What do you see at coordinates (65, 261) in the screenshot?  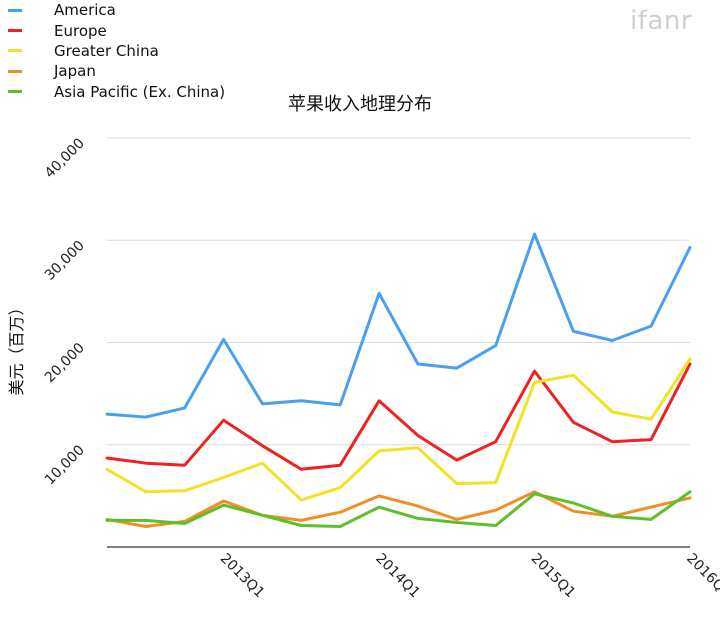 I see `y-tick-label: 30,000` at bounding box center [65, 261].